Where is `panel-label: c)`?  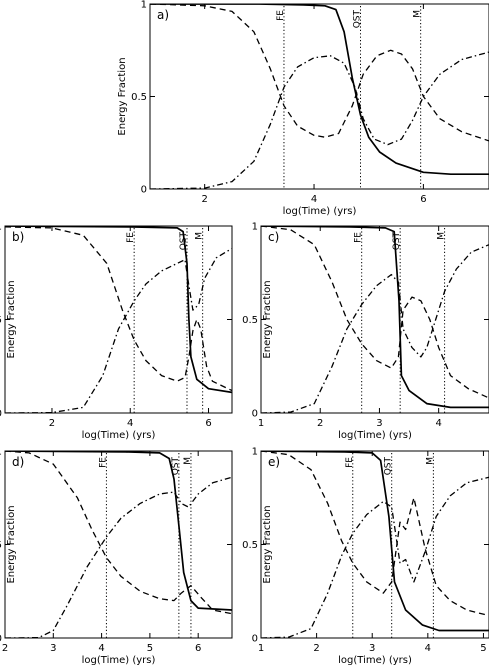
panel-label: c) is located at coordinates (273, 237).